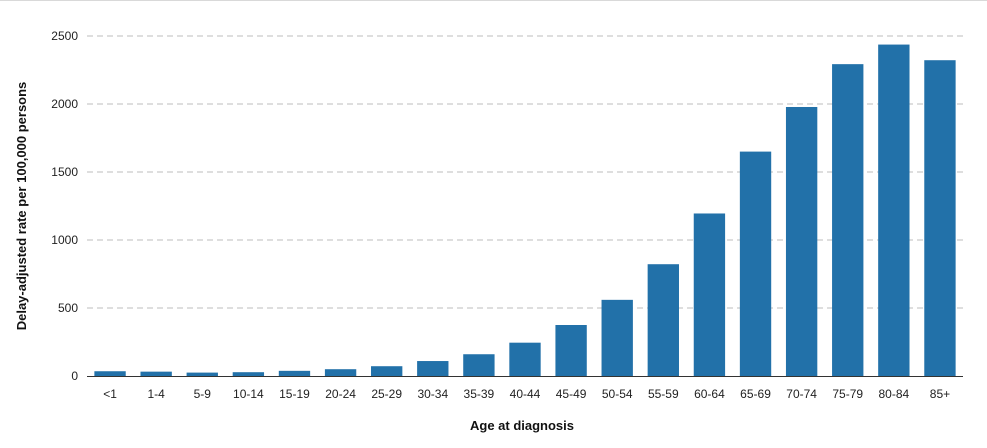 The height and width of the screenshot is (448, 987). I want to click on x-tick-label: 10-14, so click(248, 394).